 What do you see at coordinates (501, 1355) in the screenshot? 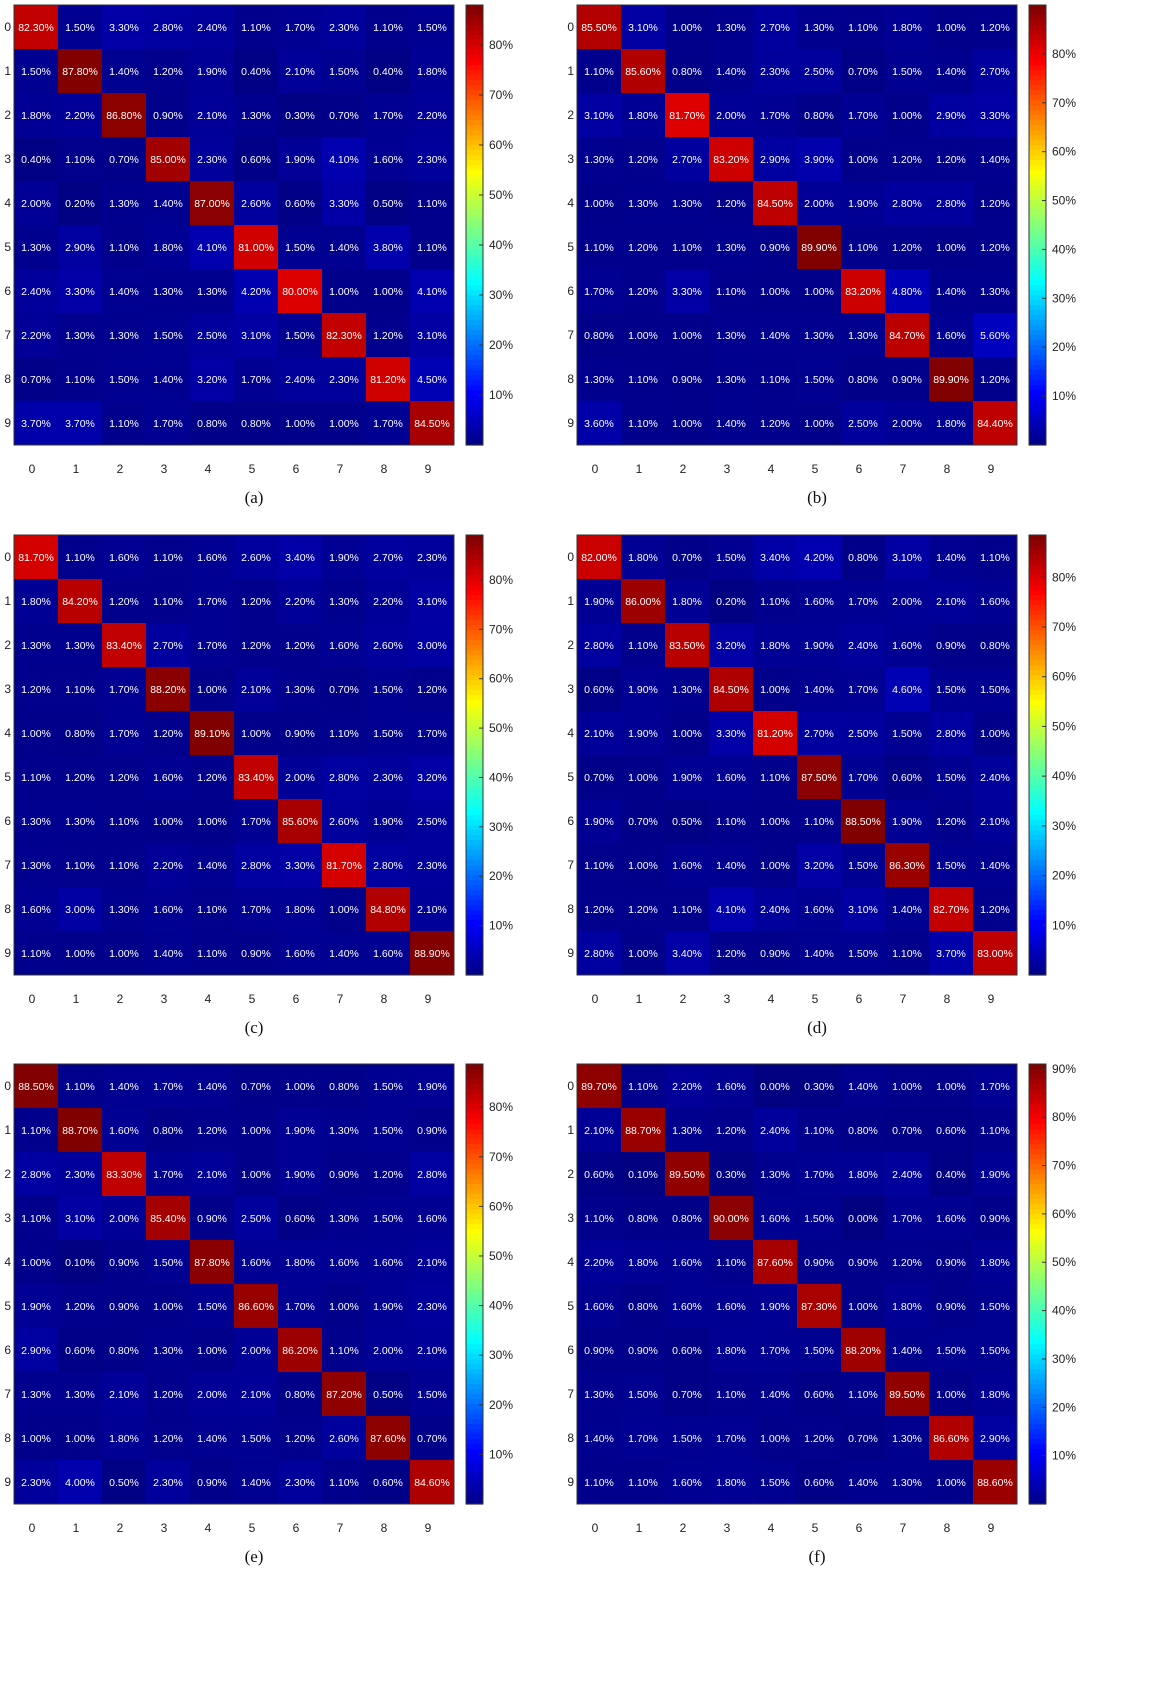
I see `colorbar-tick-label: 30%` at bounding box center [501, 1355].